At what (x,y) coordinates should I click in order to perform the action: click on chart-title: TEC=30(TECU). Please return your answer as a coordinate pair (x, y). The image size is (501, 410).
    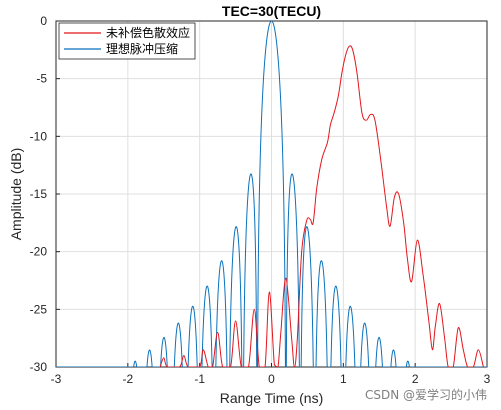
    Looking at the image, I should click on (271, 11).